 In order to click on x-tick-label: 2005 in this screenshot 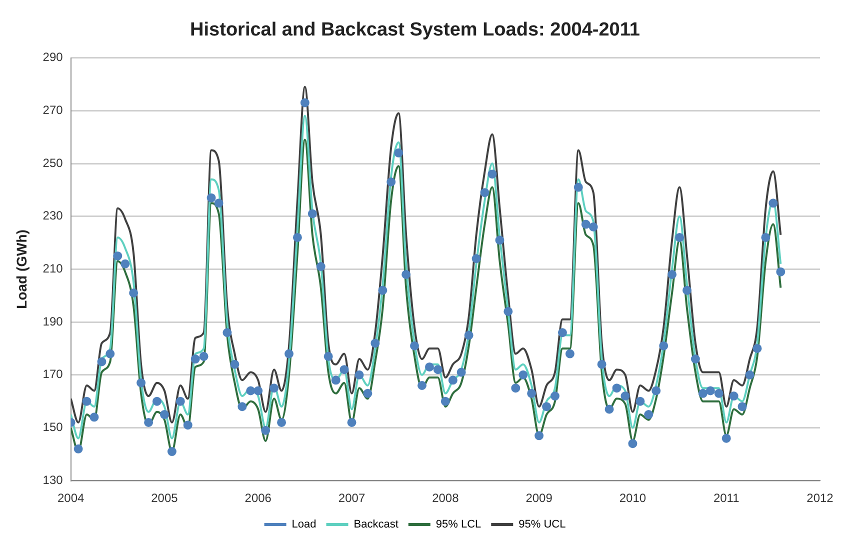, I will do `click(164, 498)`.